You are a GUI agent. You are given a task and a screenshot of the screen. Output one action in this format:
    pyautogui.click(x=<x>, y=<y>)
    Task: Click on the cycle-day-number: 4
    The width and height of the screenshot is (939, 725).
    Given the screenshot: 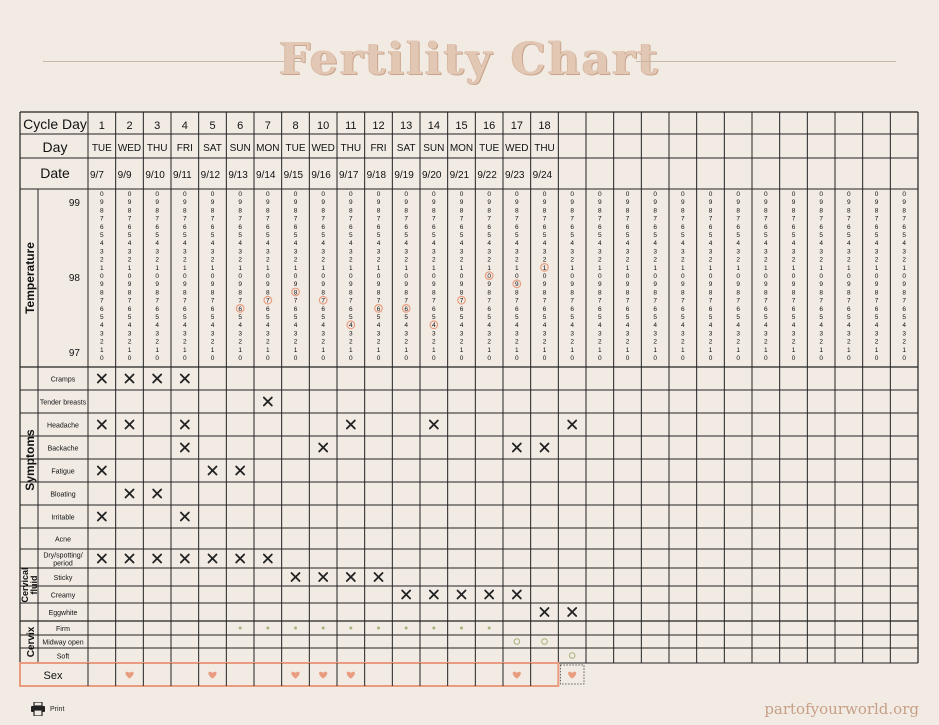 What is the action you would take?
    pyautogui.click(x=185, y=126)
    